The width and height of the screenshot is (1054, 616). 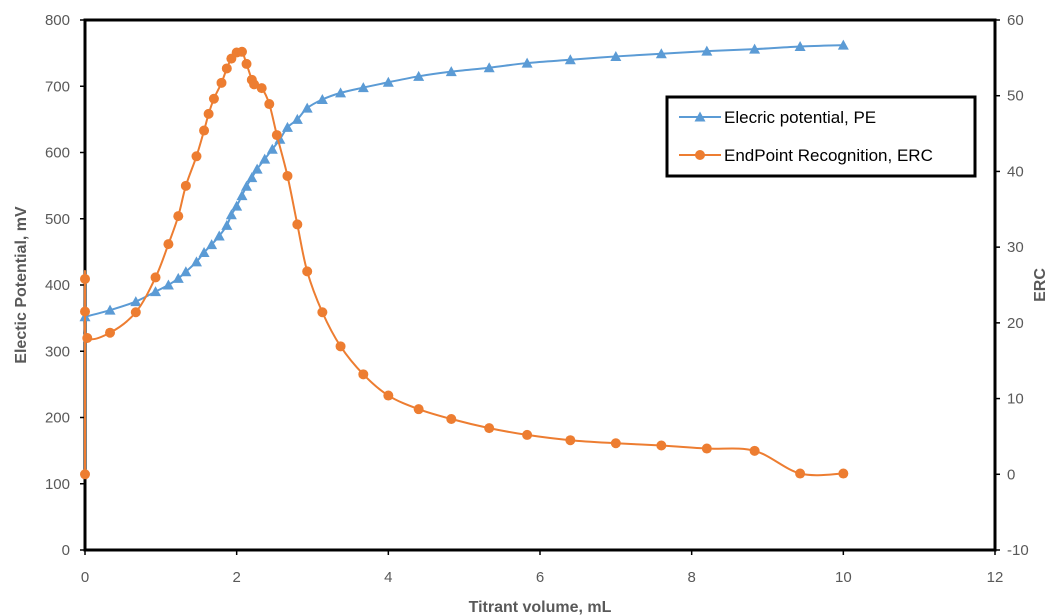 What do you see at coordinates (57, 484) in the screenshot?
I see `y-tick-label: 100` at bounding box center [57, 484].